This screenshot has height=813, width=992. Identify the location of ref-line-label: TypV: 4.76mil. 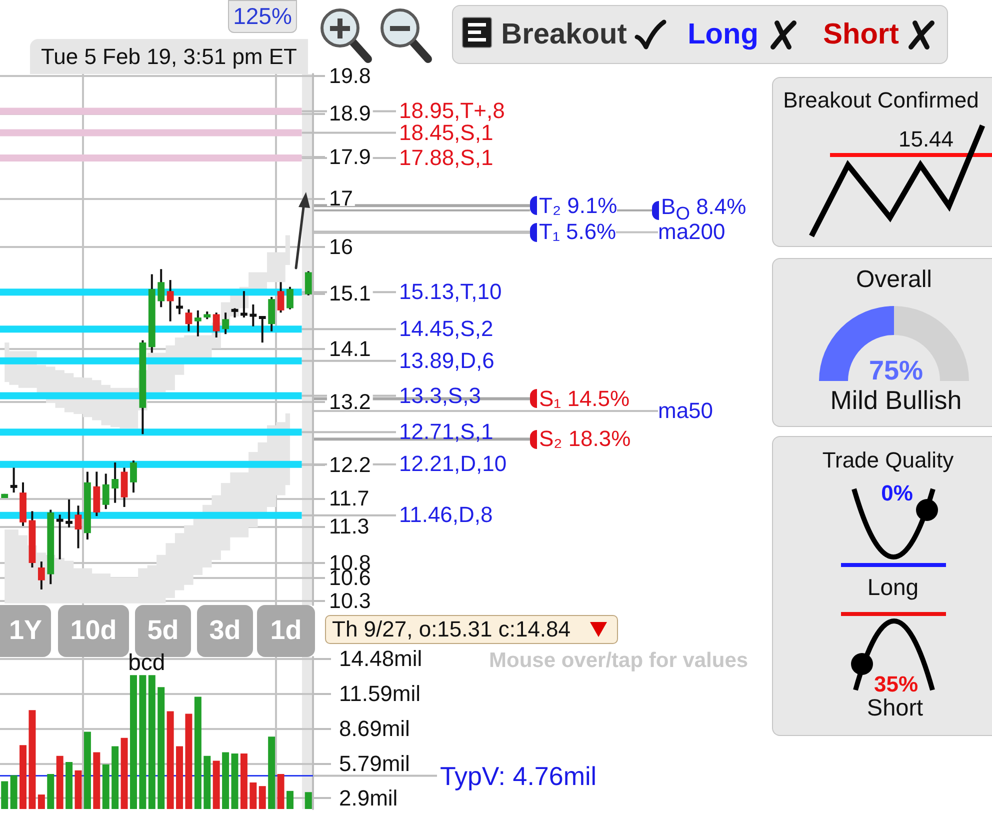
(518, 775).